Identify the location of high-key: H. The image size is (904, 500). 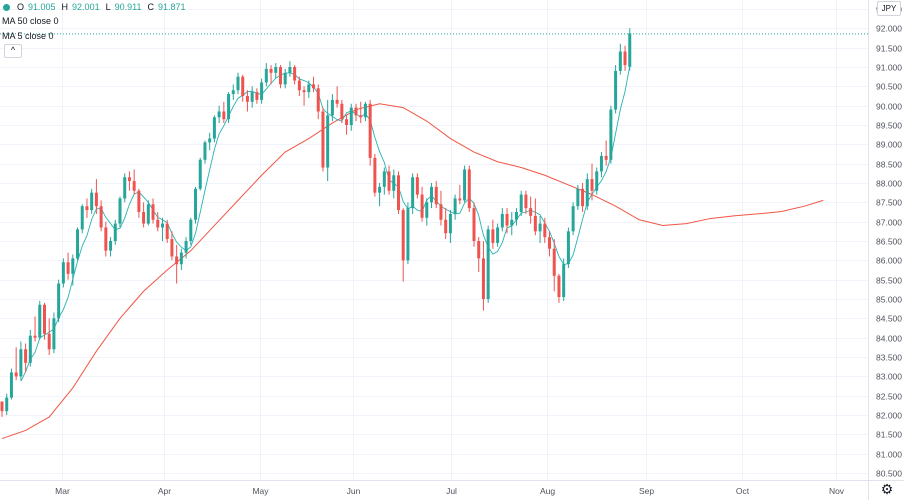
(65, 7).